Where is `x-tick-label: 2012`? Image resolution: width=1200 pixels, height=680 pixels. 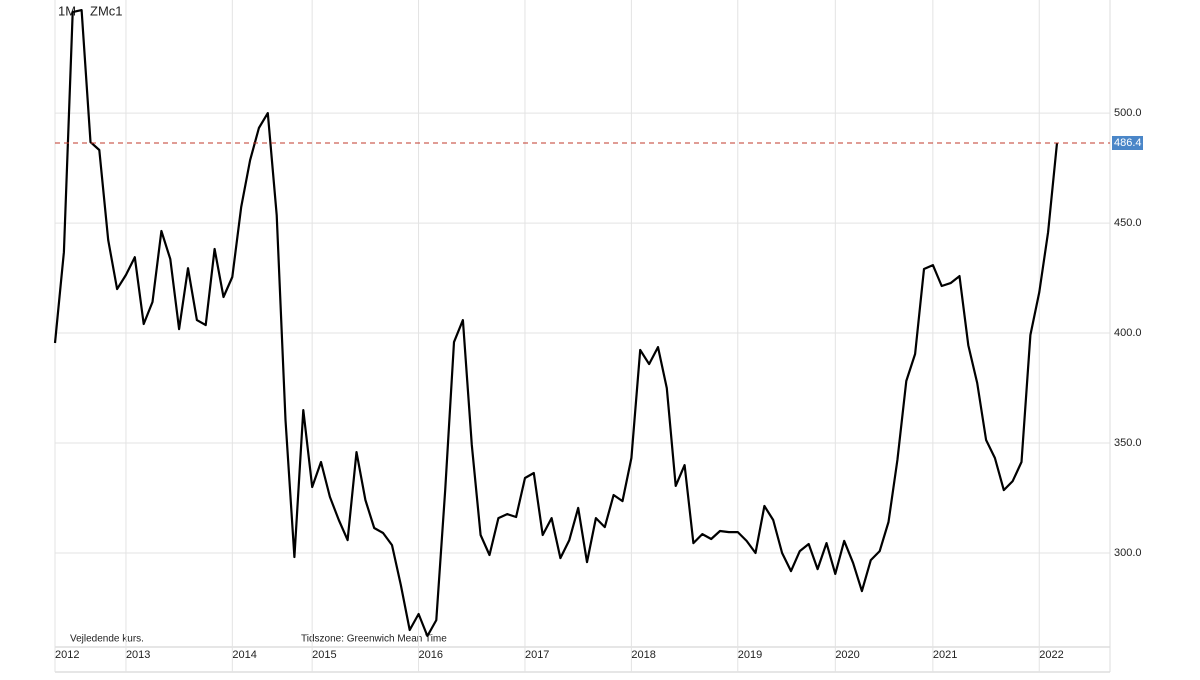 x-tick-label: 2012 is located at coordinates (67, 655).